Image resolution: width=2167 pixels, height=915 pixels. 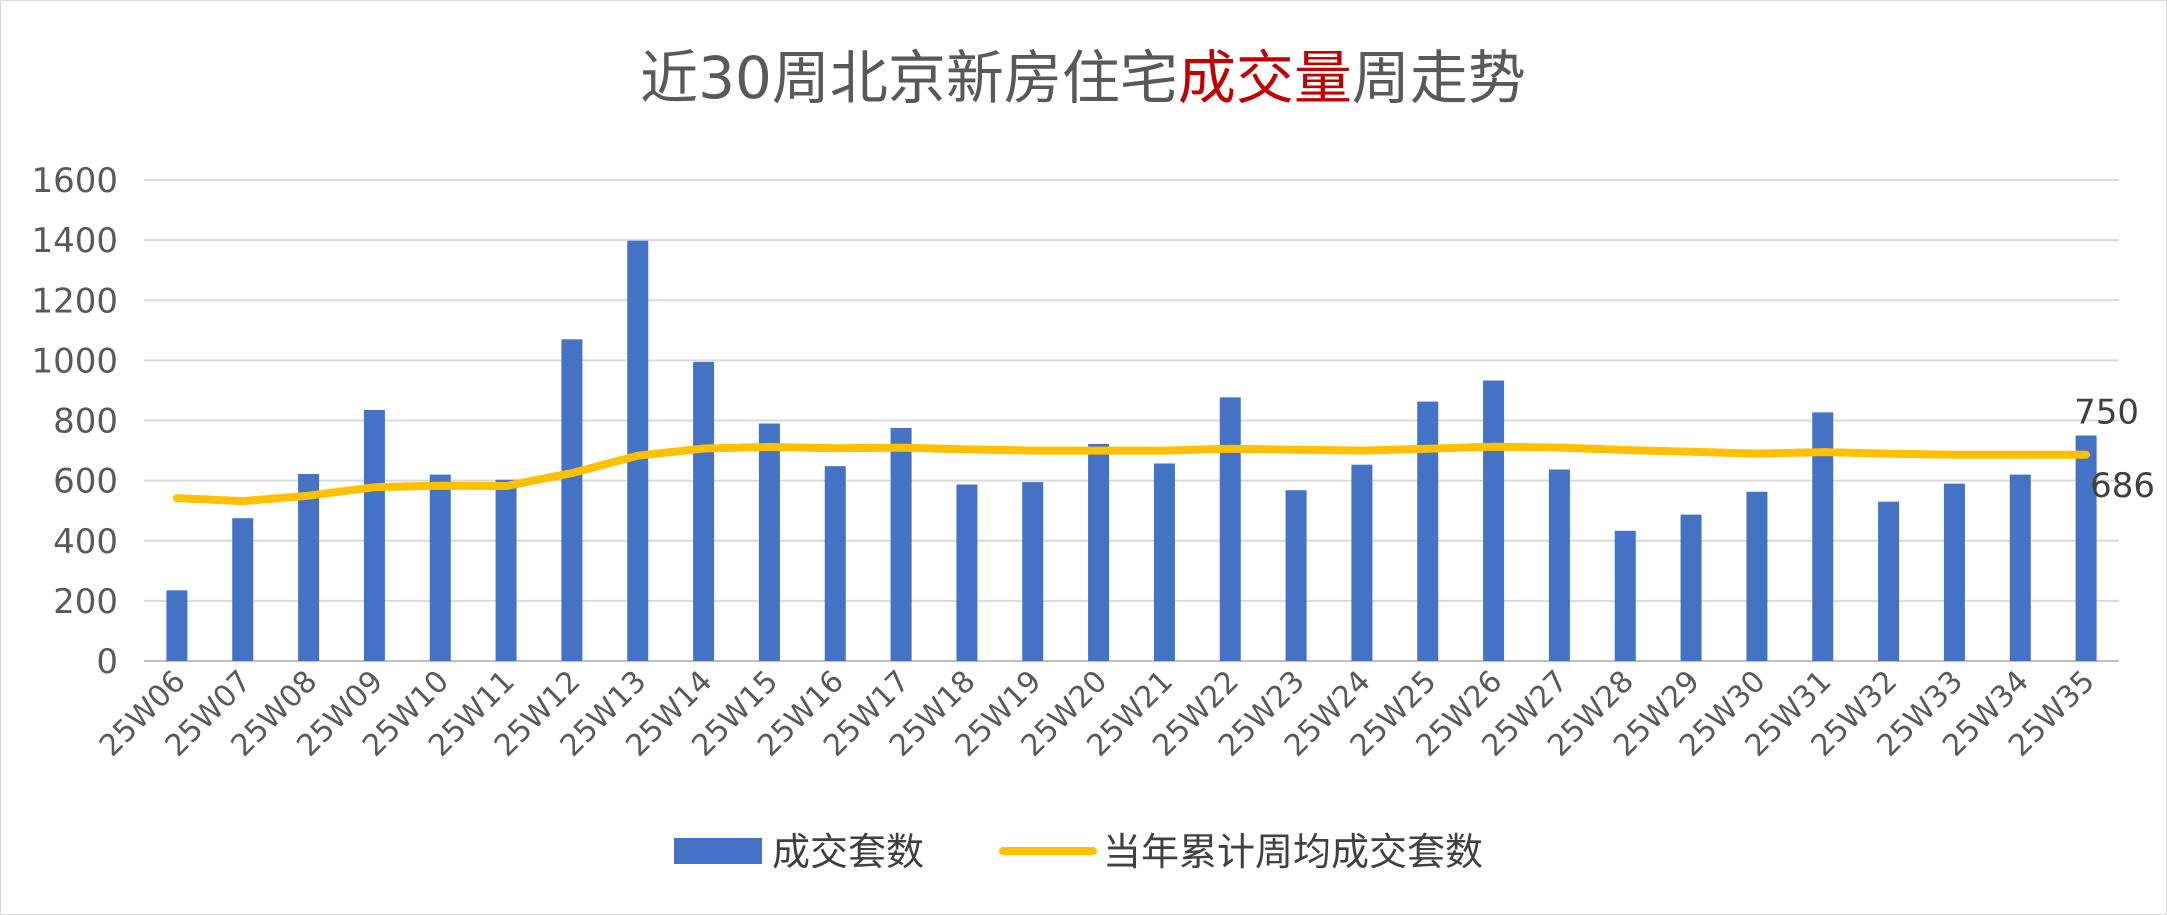 I want to click on bar-25W35, so click(x=2086, y=548).